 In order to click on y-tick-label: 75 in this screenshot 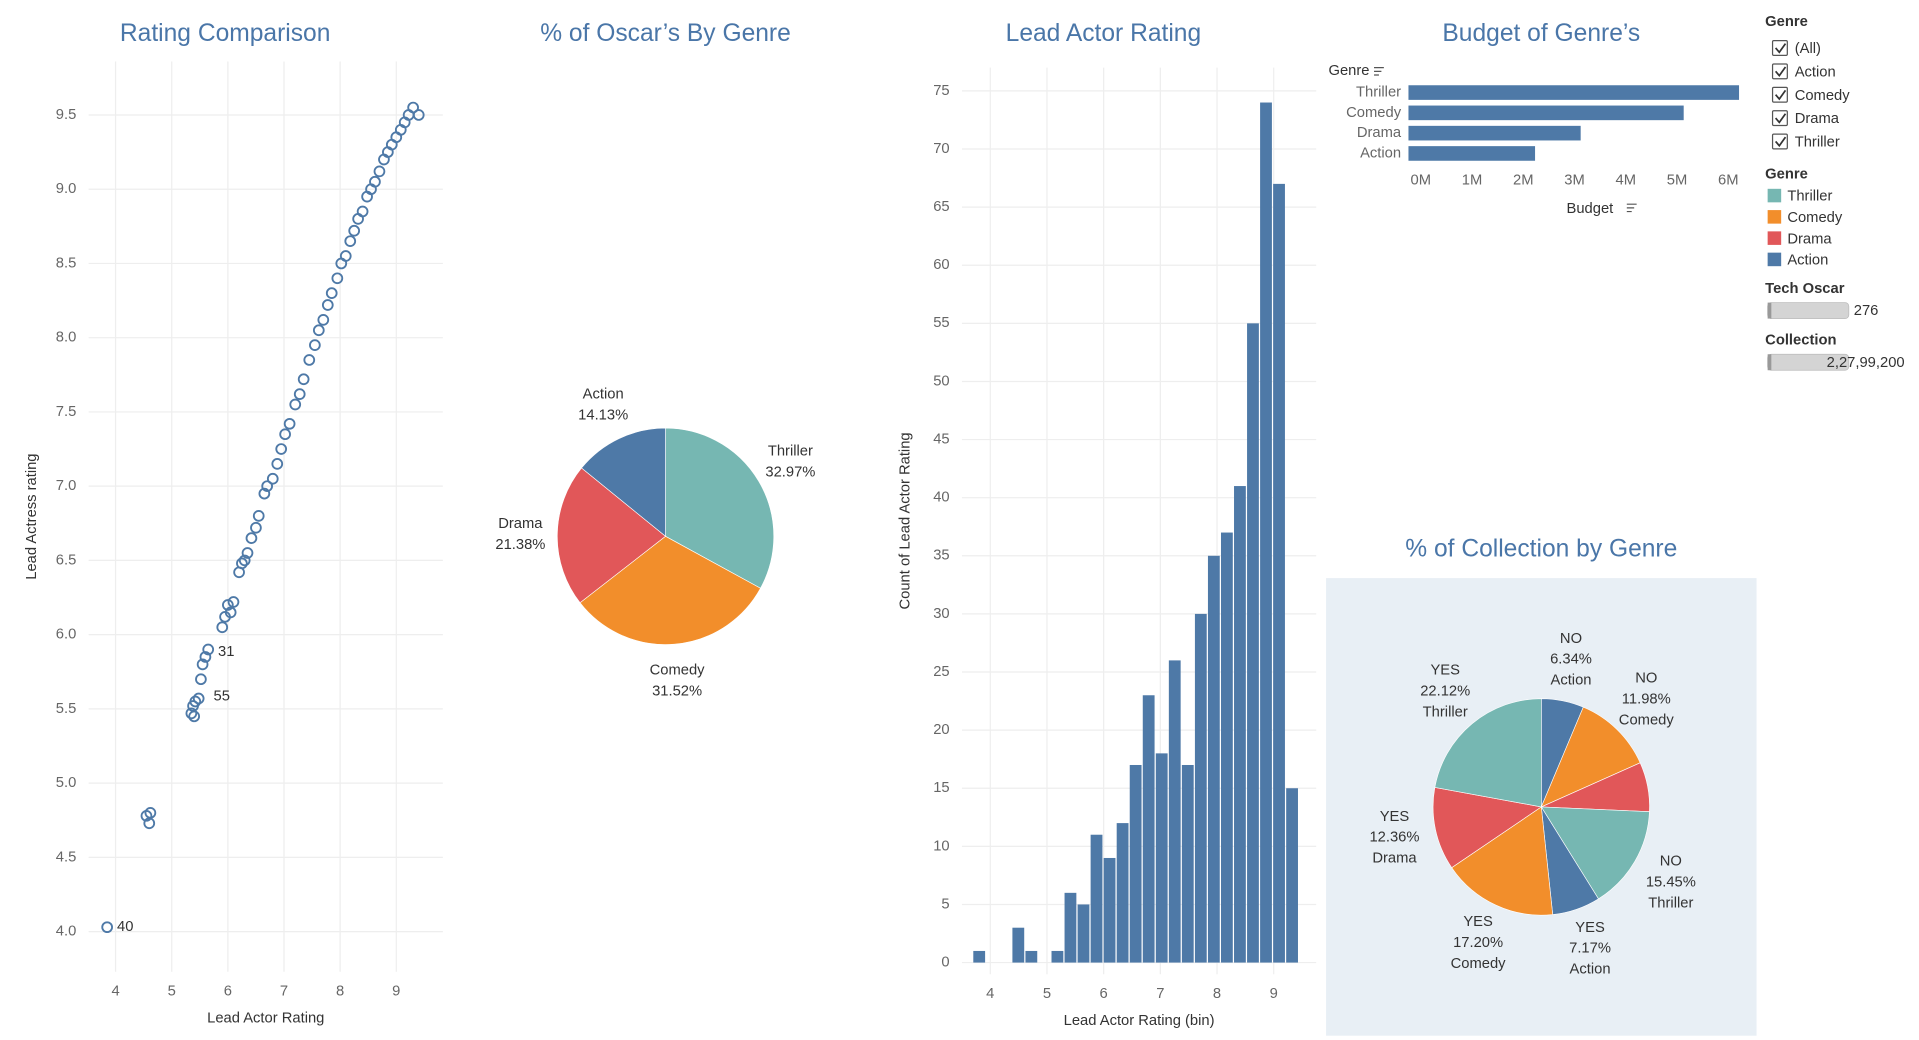, I will do `click(941, 91)`.